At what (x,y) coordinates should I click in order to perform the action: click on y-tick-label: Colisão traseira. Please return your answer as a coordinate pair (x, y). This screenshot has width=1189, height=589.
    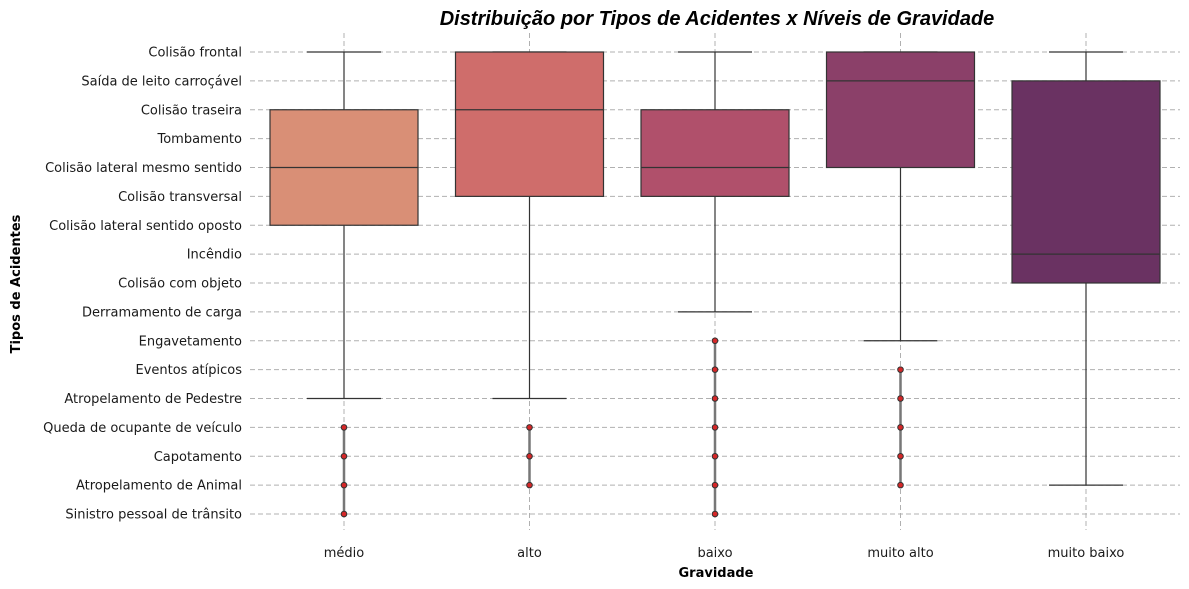
    Looking at the image, I should click on (191, 110).